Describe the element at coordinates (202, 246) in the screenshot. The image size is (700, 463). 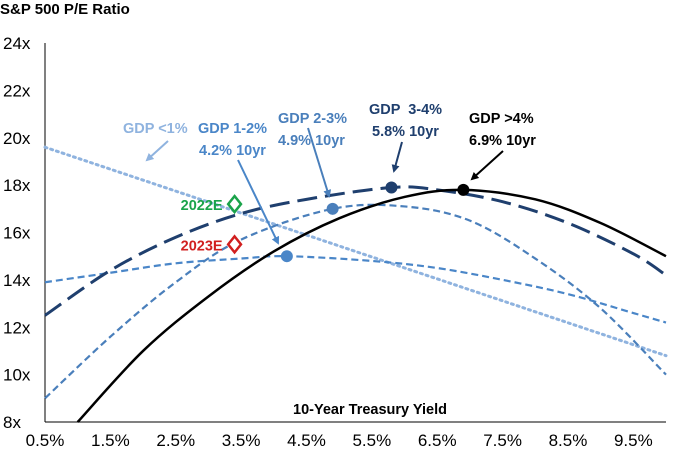
I see `estimate-label: 2023E` at that location.